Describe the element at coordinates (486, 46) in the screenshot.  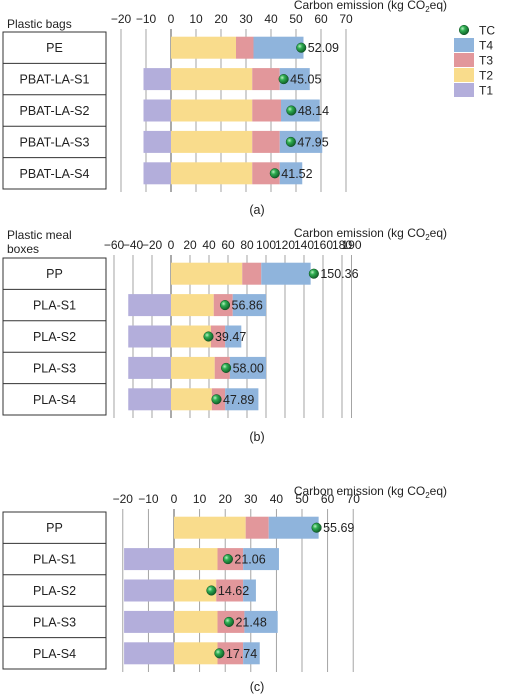
I see `legend-label: T4` at that location.